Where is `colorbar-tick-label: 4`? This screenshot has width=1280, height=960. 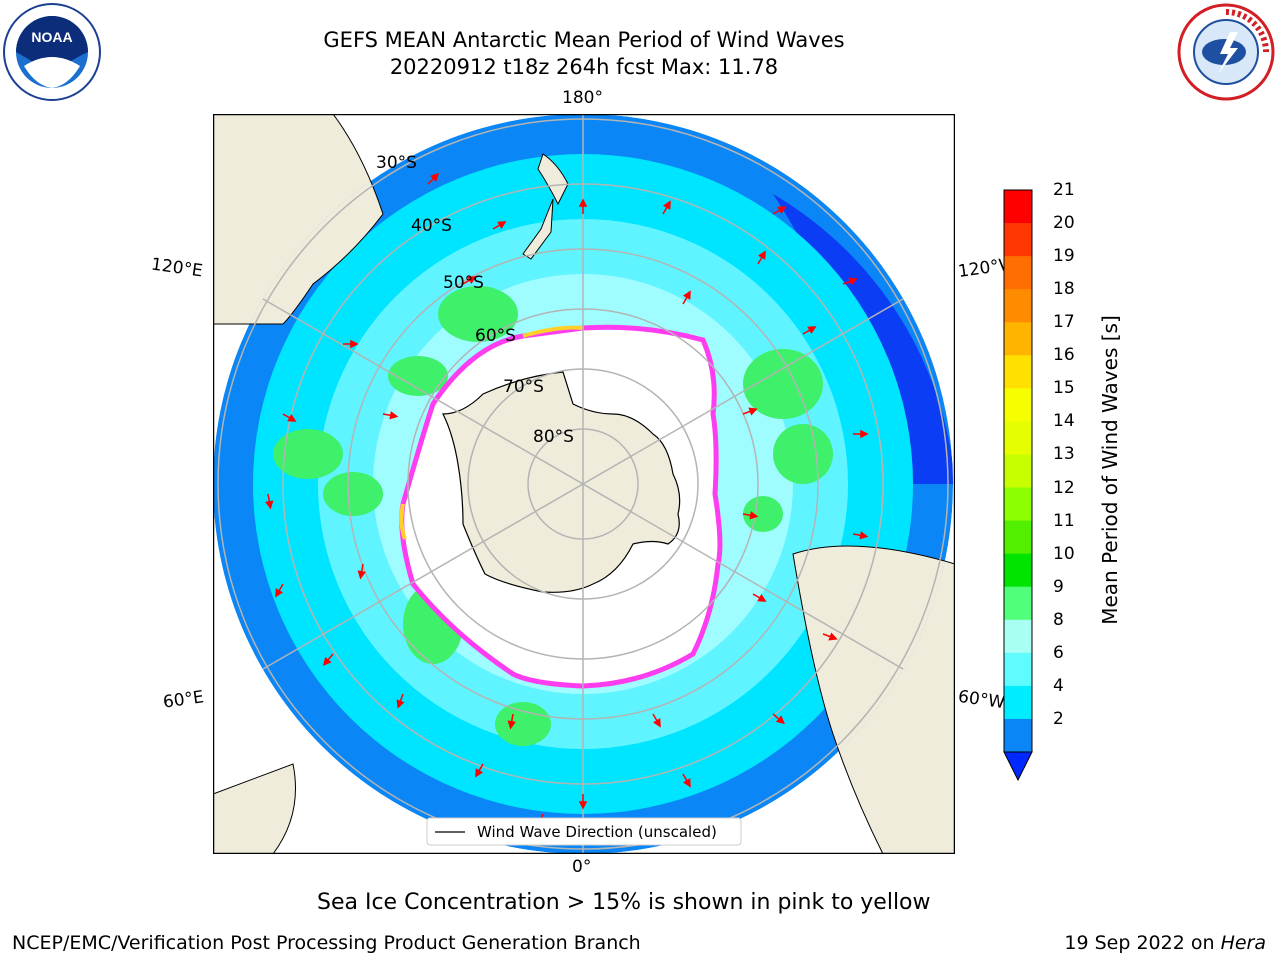 colorbar-tick-label: 4 is located at coordinates (1058, 685).